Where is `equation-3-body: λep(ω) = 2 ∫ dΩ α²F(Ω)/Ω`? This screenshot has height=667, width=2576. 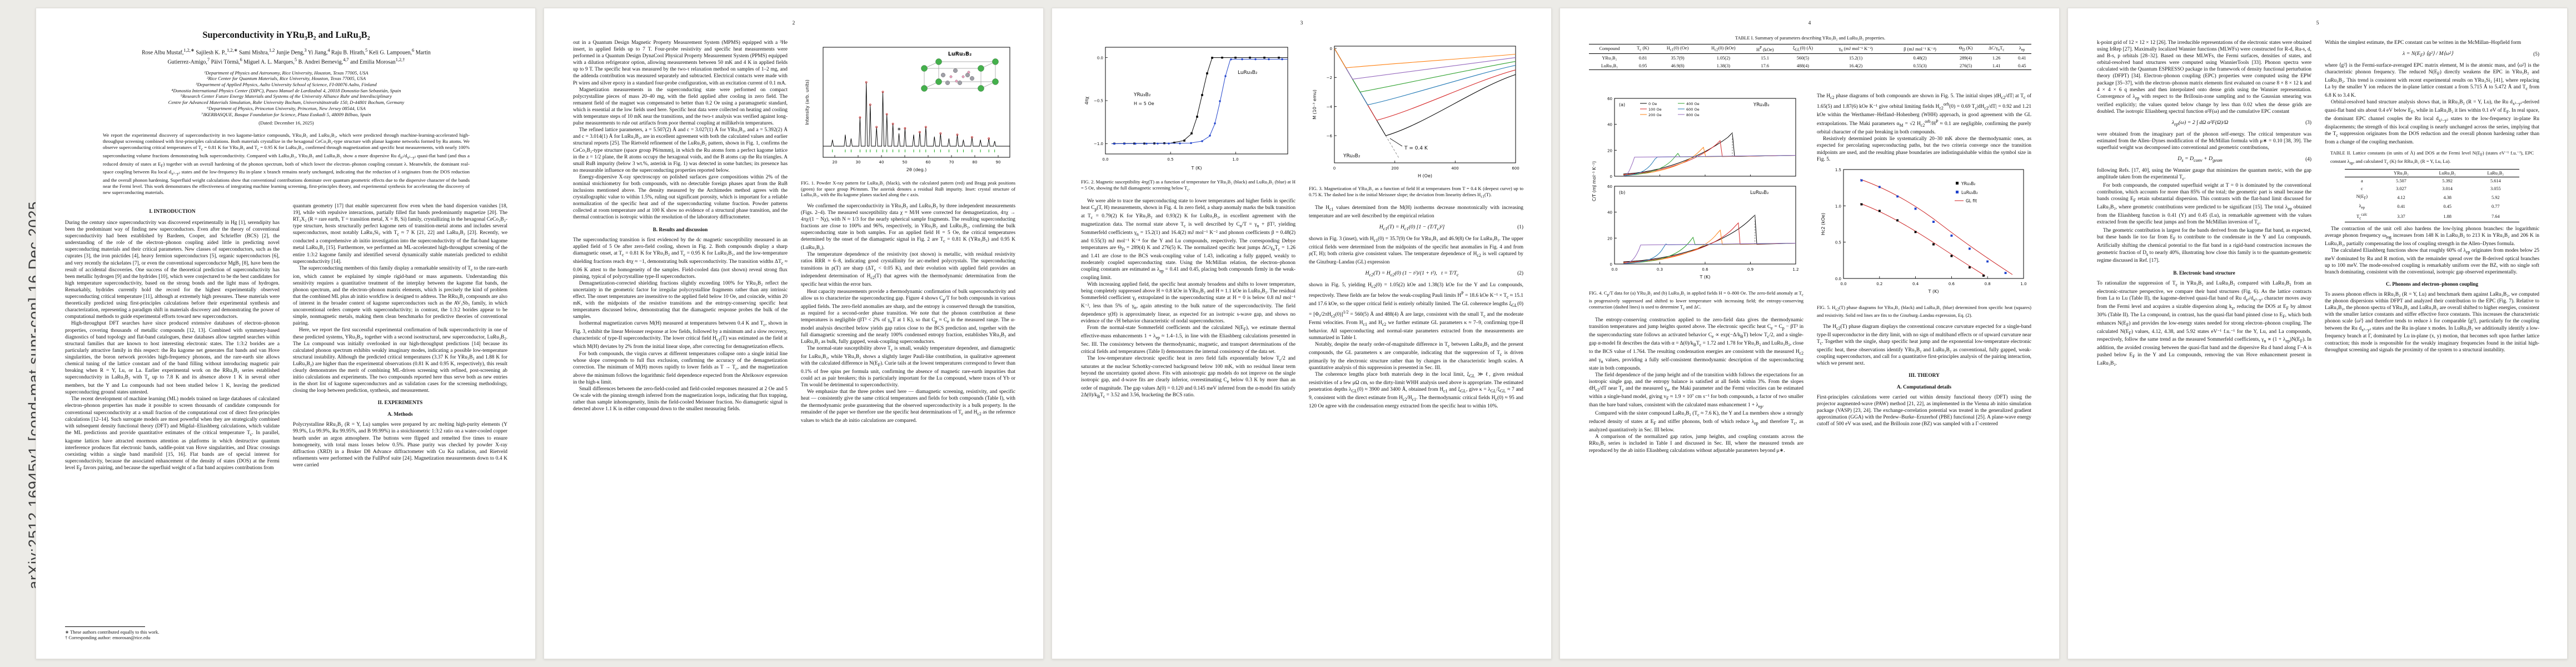 equation-3-body: λep(ω) = 2 ∫ dΩ α²F(Ω)/Ω is located at coordinates (2200, 123).